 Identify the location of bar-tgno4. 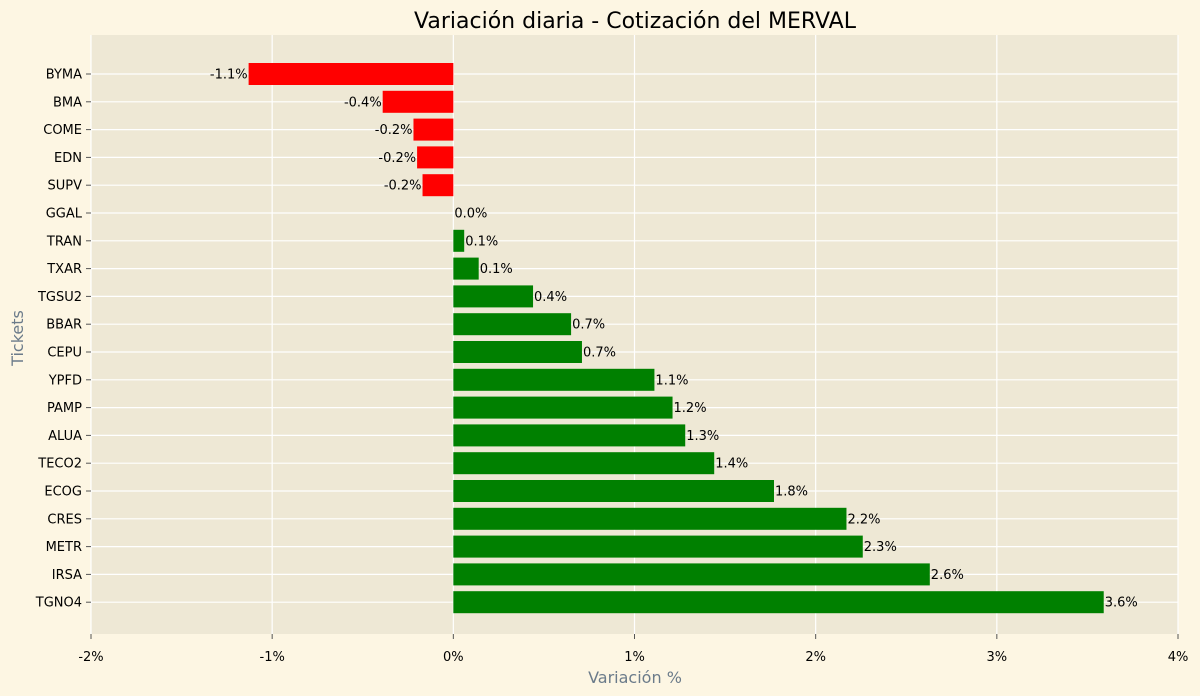
(778, 602).